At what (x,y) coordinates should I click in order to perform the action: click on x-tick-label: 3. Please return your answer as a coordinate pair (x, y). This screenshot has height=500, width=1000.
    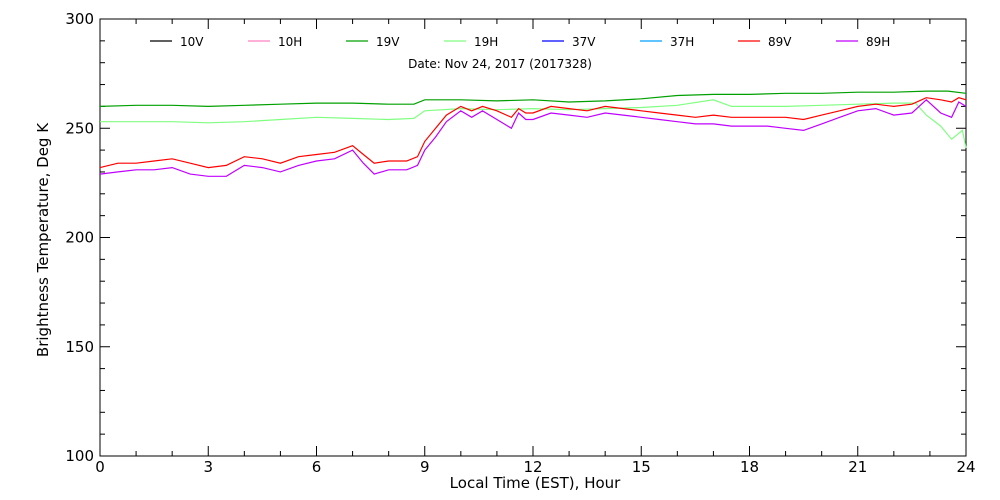
    Looking at the image, I should click on (208, 467).